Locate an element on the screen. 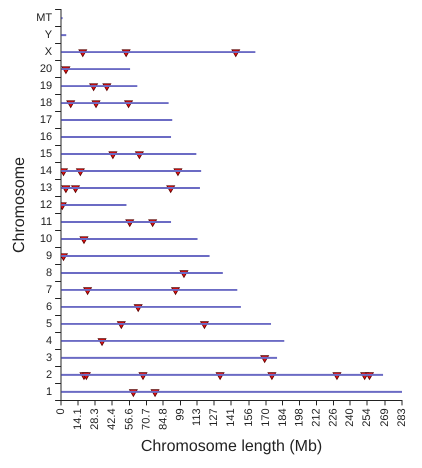  x-tick-label: 269 is located at coordinates (385, 417).